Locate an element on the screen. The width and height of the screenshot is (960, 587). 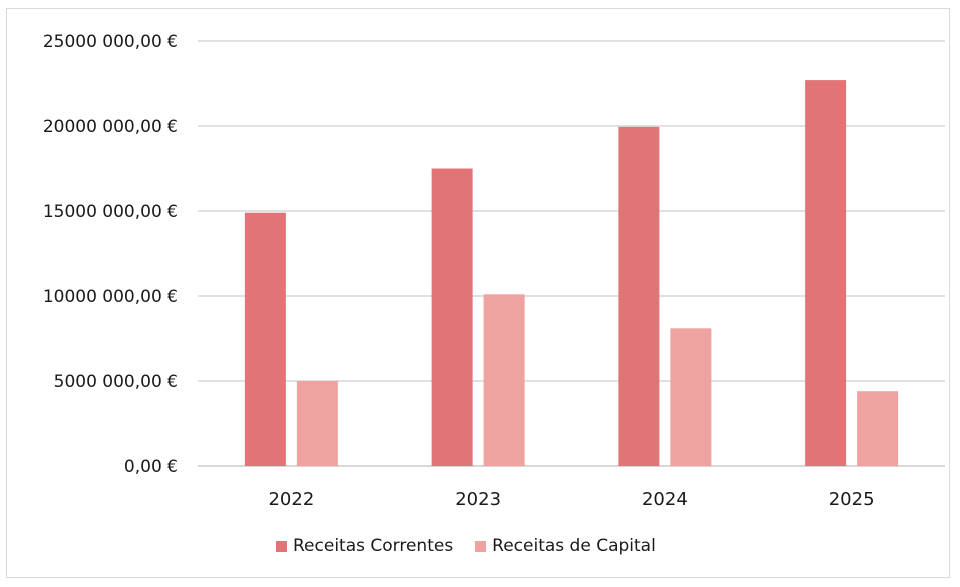
x-tick-label: 2023 is located at coordinates (478, 499).